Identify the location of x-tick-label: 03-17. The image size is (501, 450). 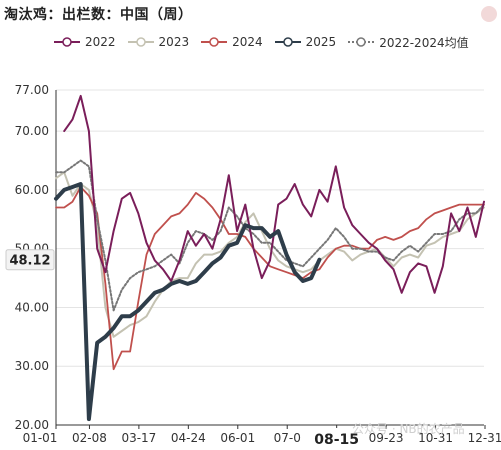
(138, 438).